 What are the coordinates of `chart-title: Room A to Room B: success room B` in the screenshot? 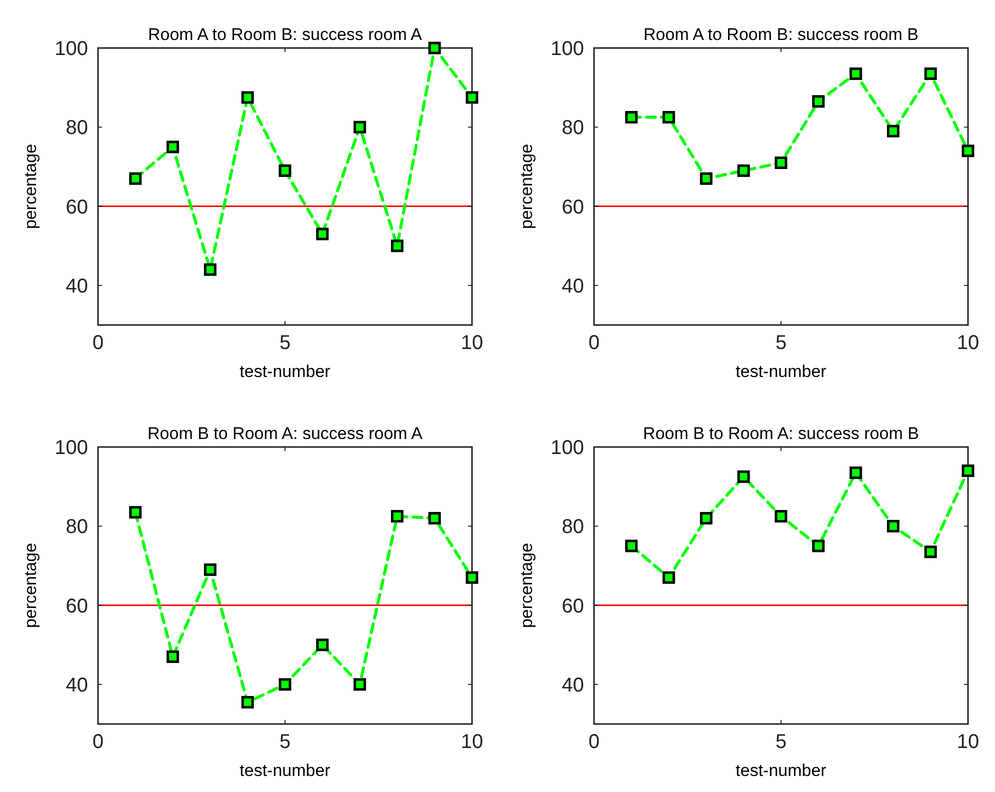 It's located at (781, 34).